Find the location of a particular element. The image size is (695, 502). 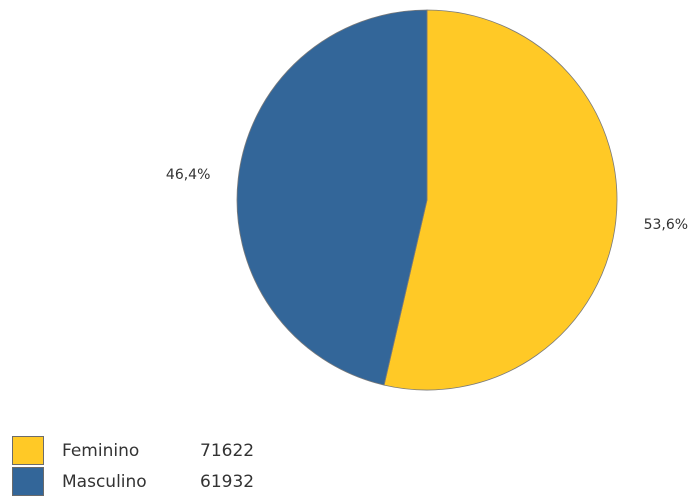

legend-item-feminino: Feminino 71622 is located at coordinates (212, 450).